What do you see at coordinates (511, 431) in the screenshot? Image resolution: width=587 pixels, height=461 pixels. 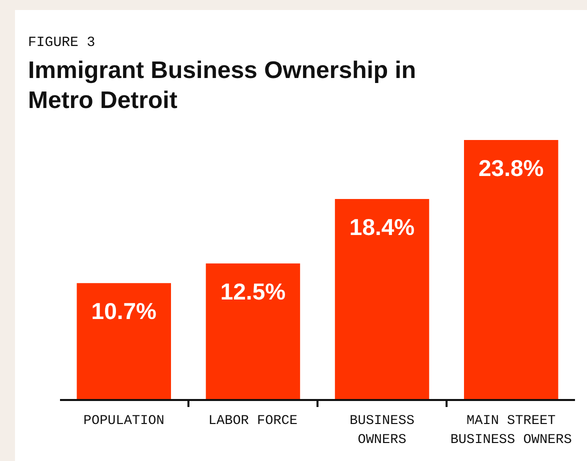 I see `x-tick-label: MAIN STREET BUSINESS OWNERS` at bounding box center [511, 431].